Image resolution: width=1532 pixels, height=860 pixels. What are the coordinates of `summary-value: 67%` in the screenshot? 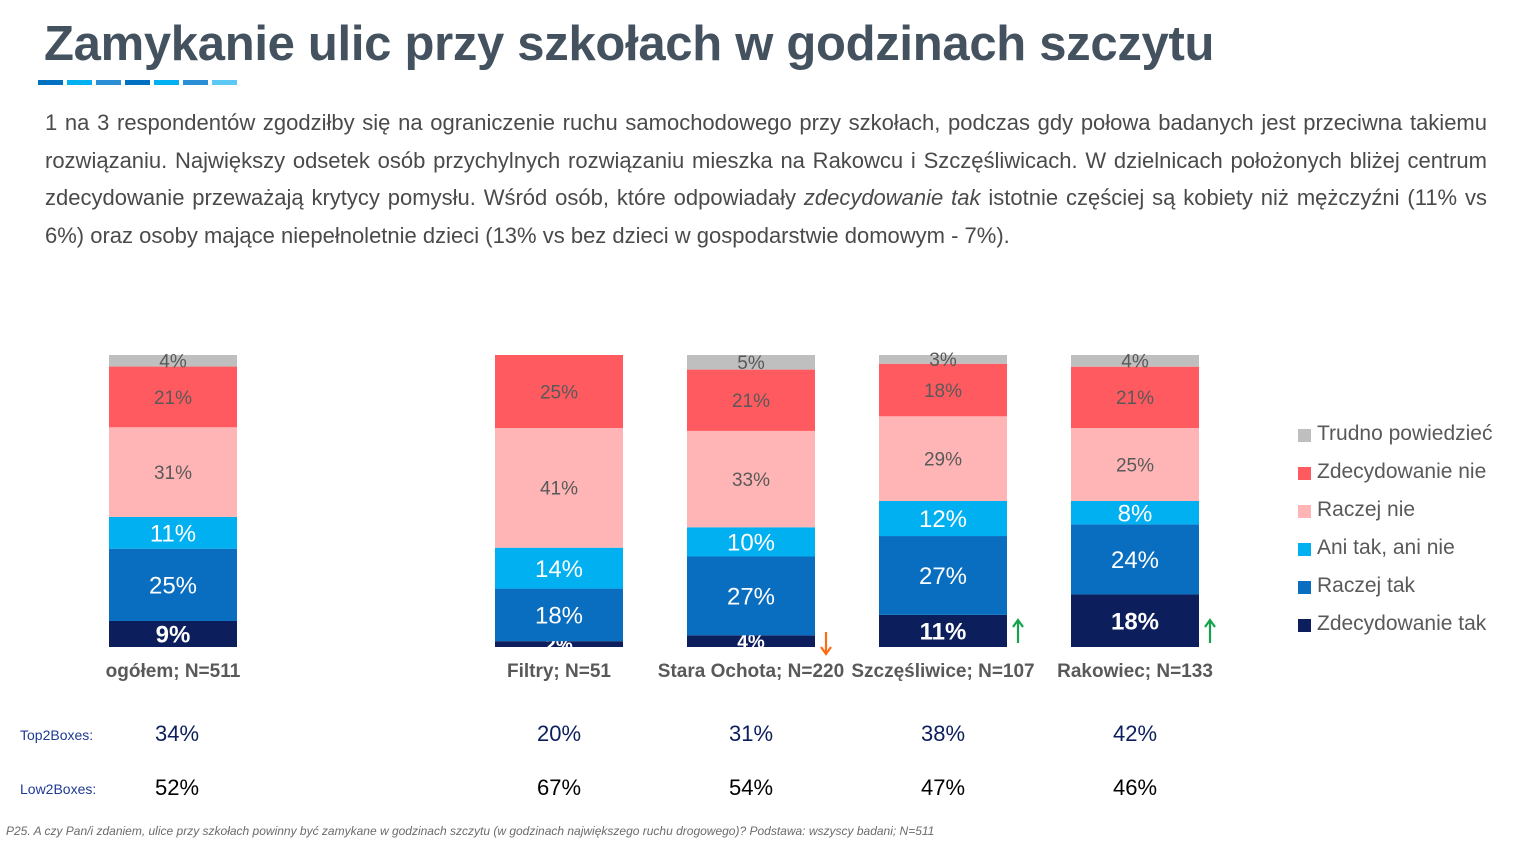 It's located at (559, 787).